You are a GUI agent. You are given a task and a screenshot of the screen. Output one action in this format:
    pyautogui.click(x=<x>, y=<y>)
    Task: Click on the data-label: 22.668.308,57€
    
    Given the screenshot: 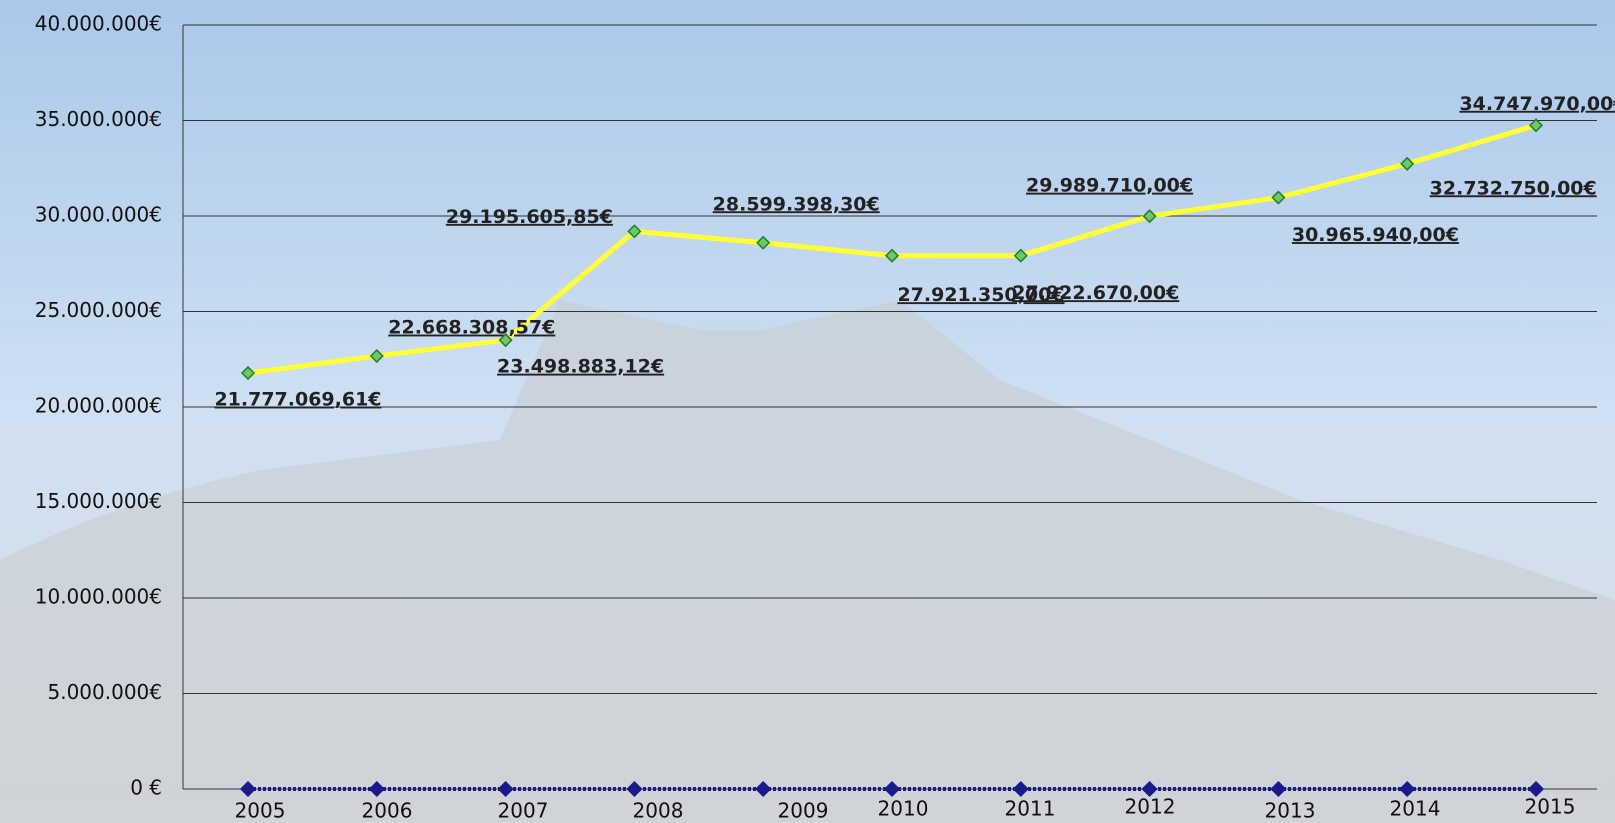 What is the action you would take?
    pyautogui.click(x=471, y=328)
    